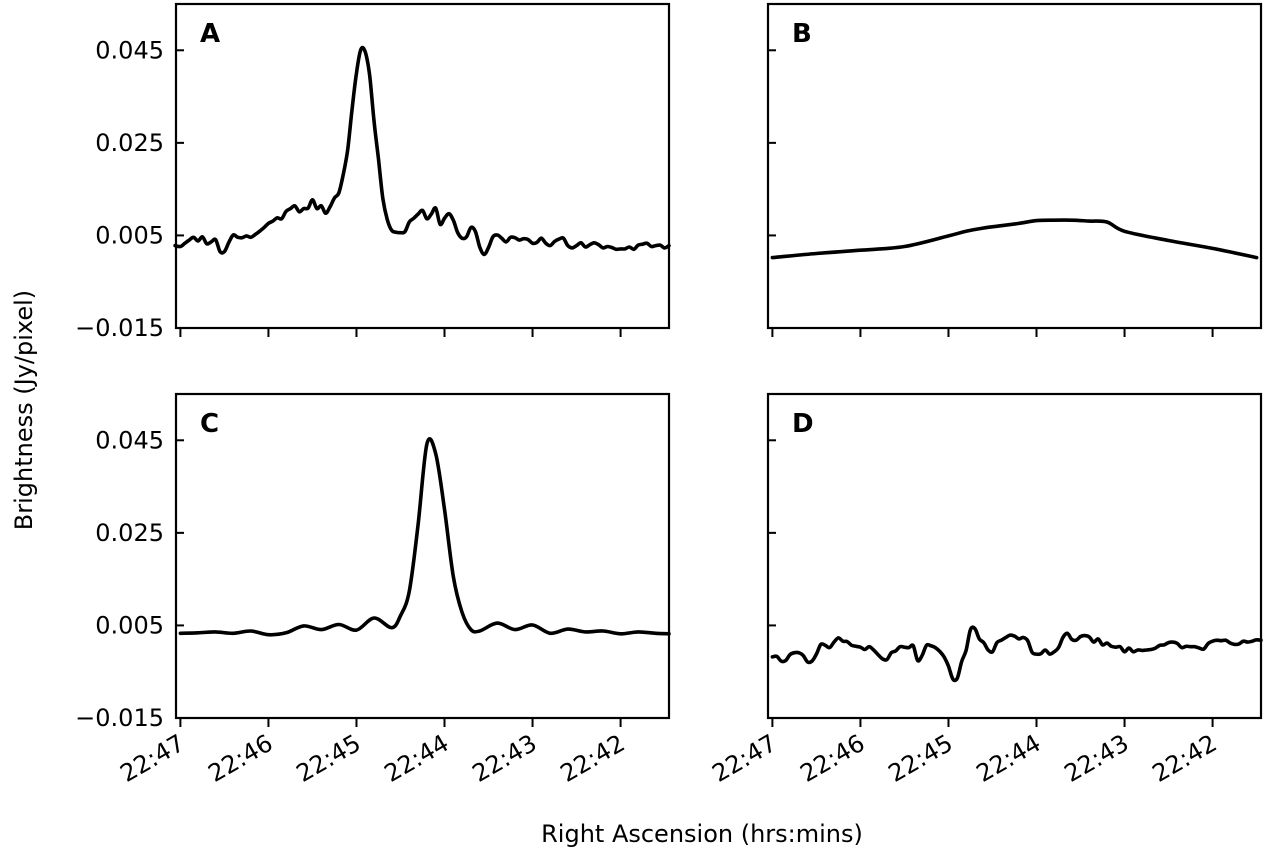  I want to click on y-axis-title: Brightness (Jy/pixel), so click(24, 410).